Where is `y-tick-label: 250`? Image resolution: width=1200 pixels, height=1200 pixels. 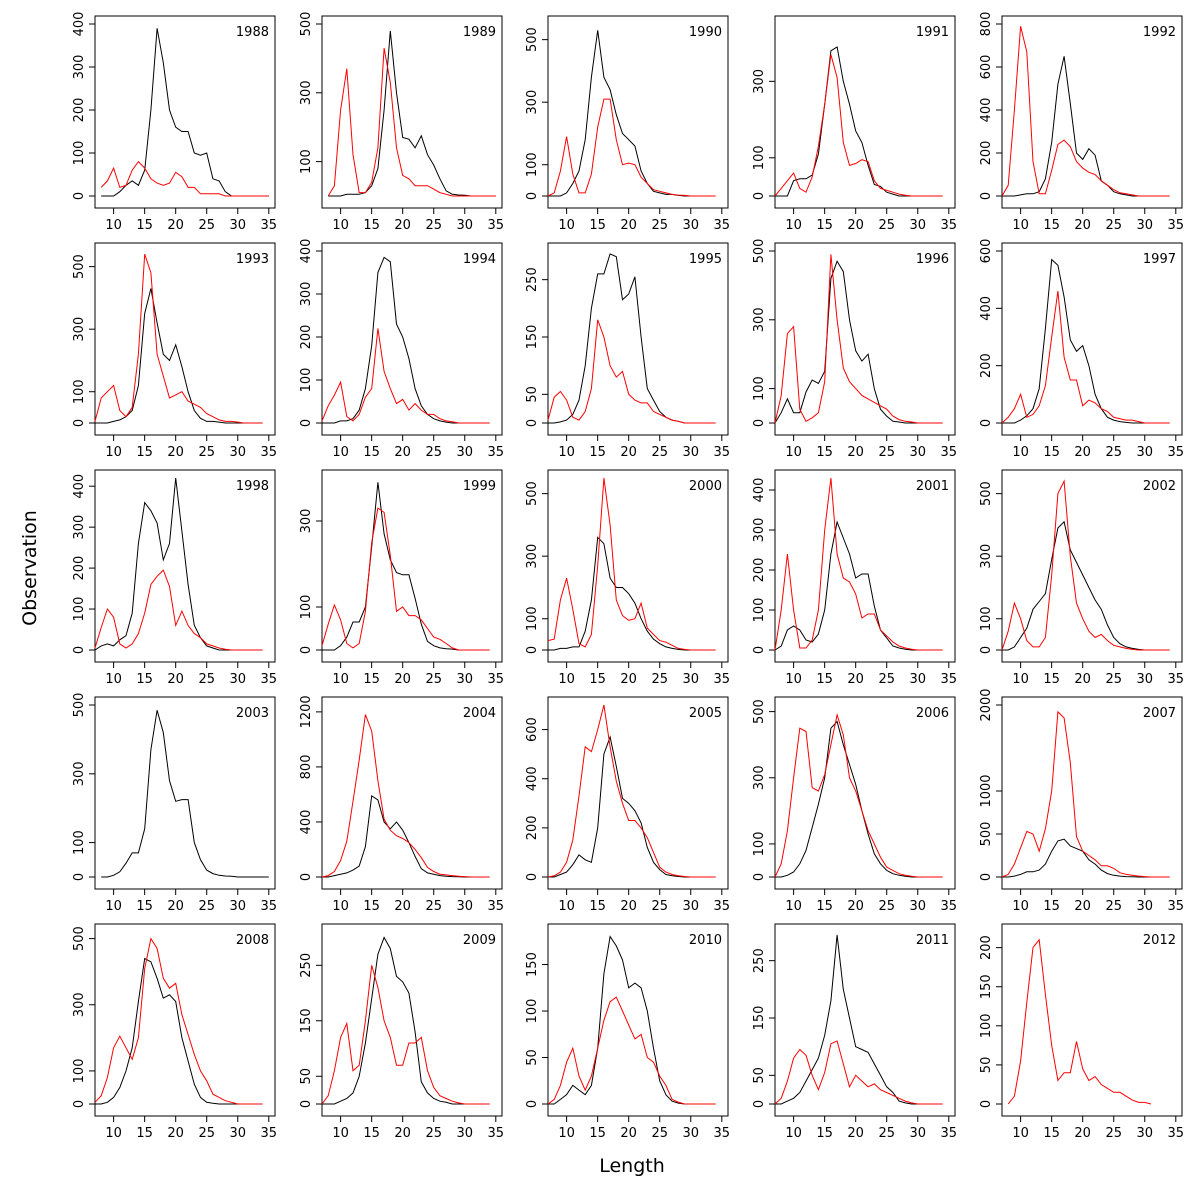 y-tick-label: 250 is located at coordinates (306, 965).